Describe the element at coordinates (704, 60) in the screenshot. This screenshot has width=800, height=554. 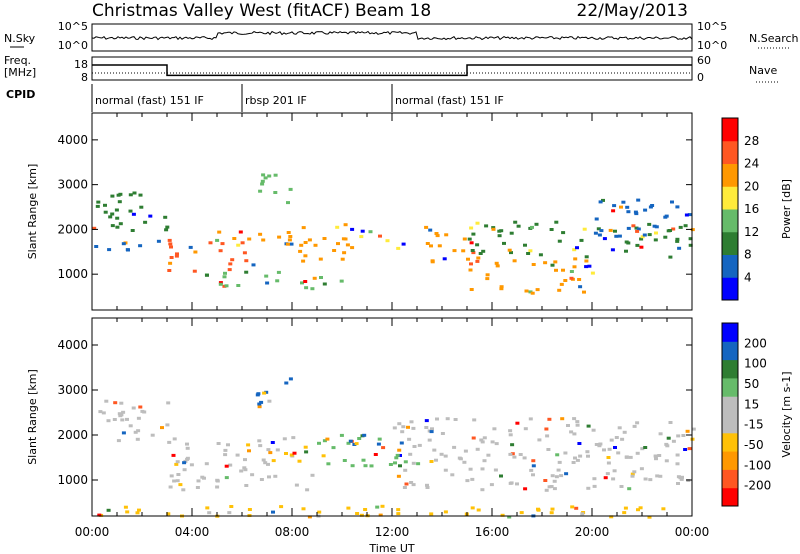
I see `nave-tick: 60` at that location.